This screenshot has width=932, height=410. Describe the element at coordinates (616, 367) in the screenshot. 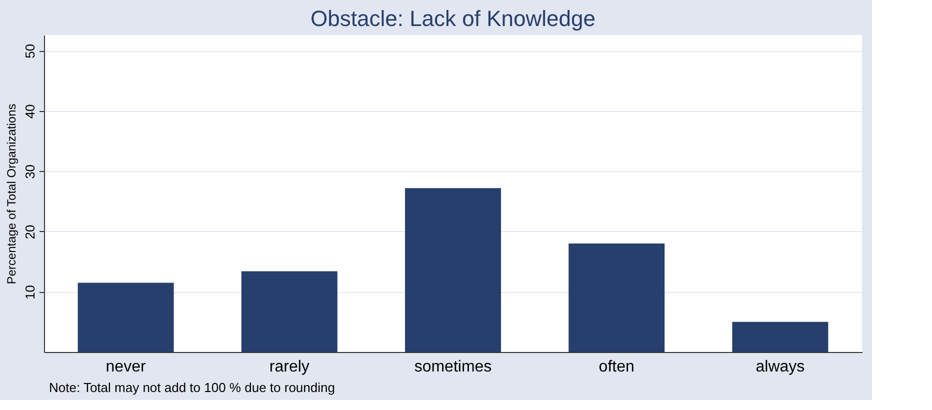

I see `x-tick-label: often` at that location.